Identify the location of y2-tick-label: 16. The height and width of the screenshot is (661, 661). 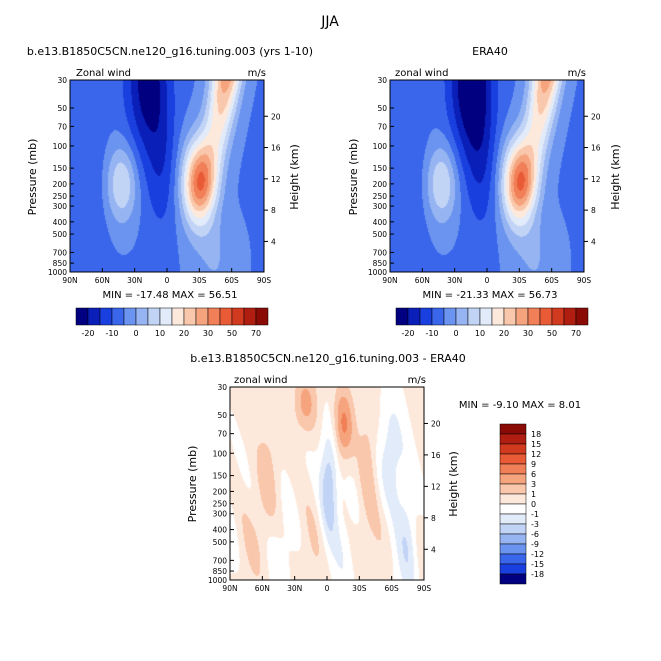
(276, 148).